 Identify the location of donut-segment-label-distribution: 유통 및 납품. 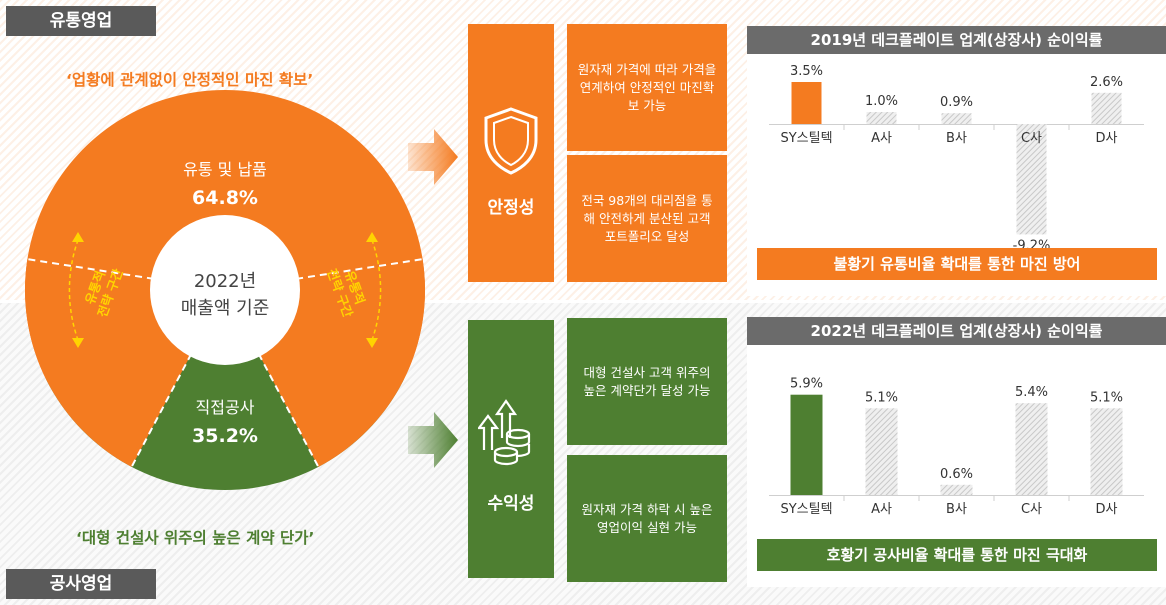
(225, 169).